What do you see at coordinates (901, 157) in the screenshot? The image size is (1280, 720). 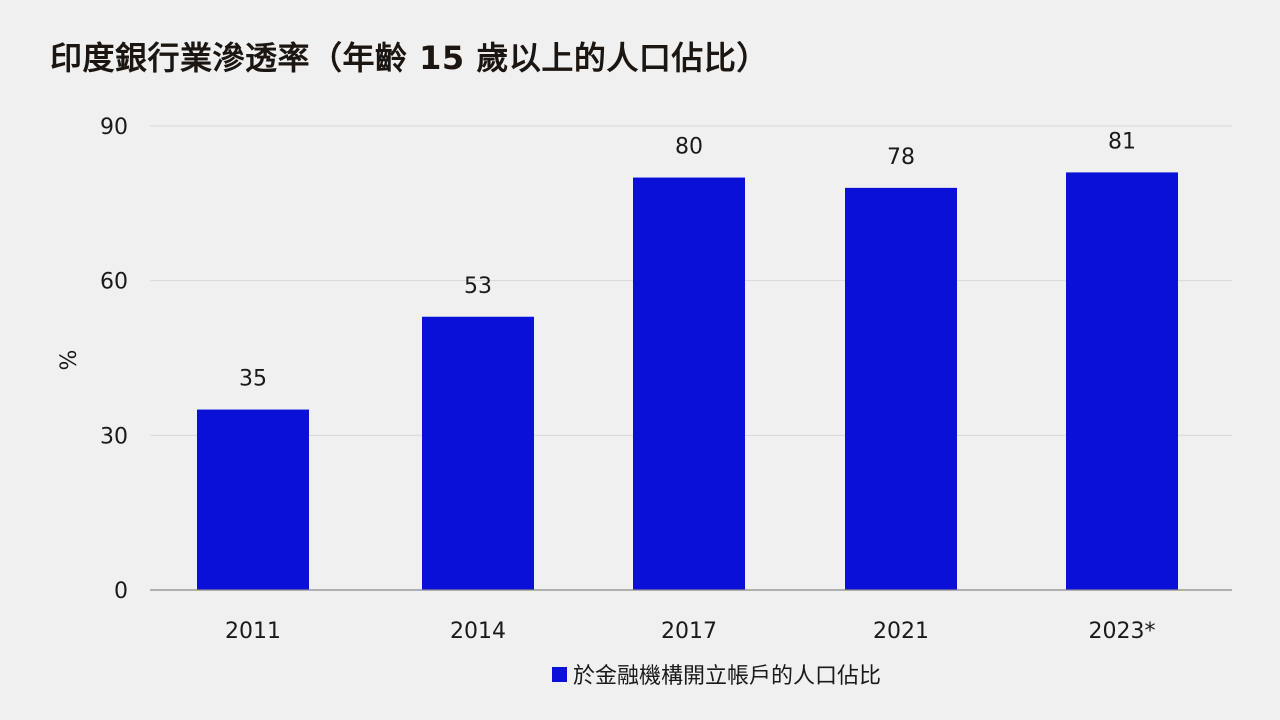 I see `data-label: 78` at bounding box center [901, 157].